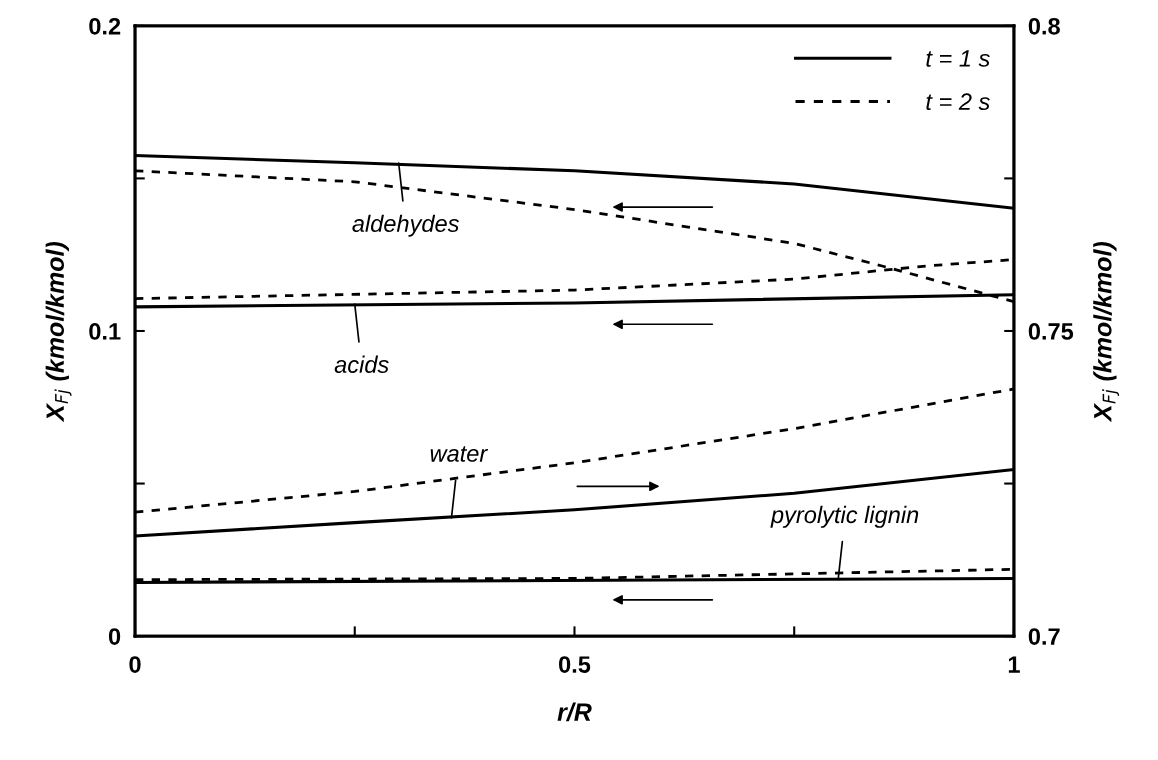  Describe the element at coordinates (1044, 636) in the screenshot. I see `y2-tick-label: 0.7` at that location.